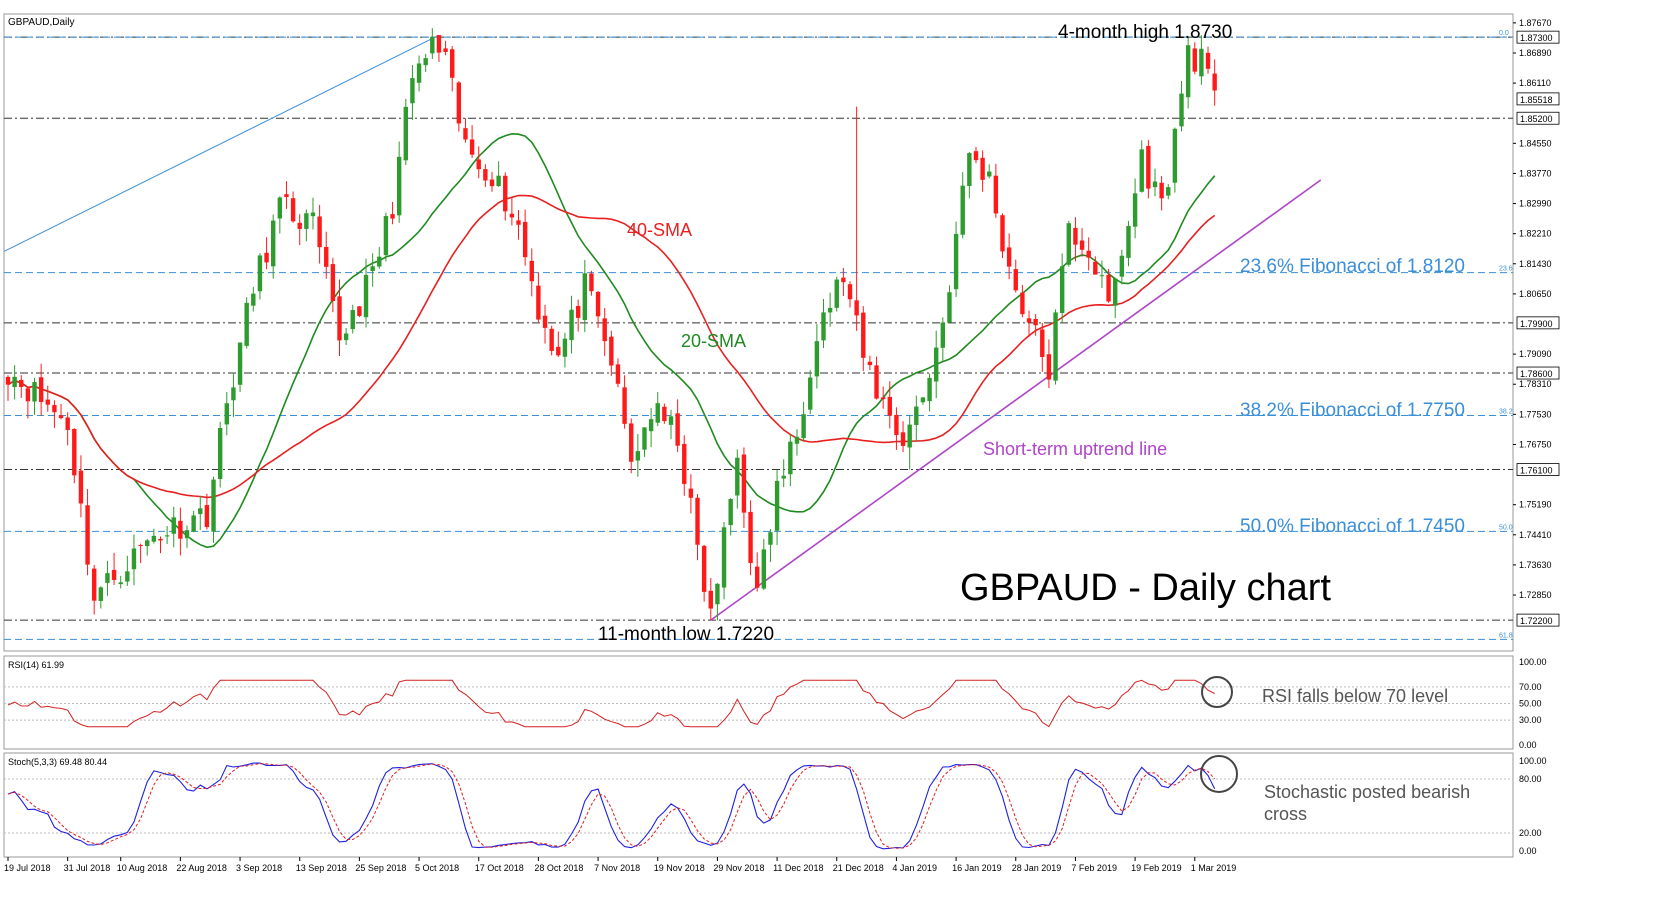 The width and height of the screenshot is (1662, 924). I want to click on level-tag-1: 1.85518, so click(1536, 100).